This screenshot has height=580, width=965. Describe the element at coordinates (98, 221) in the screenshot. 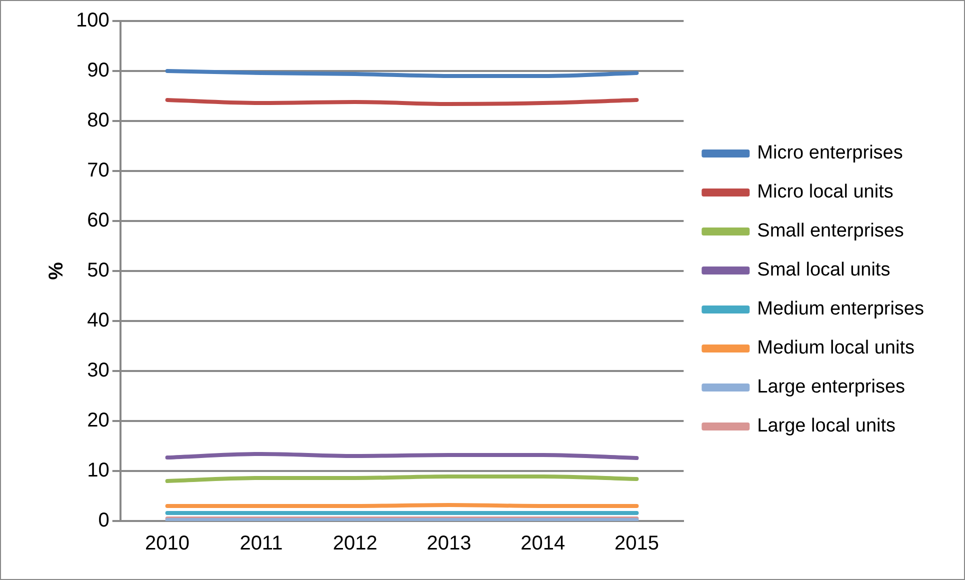

I see `y-tick-label: 60` at that location.